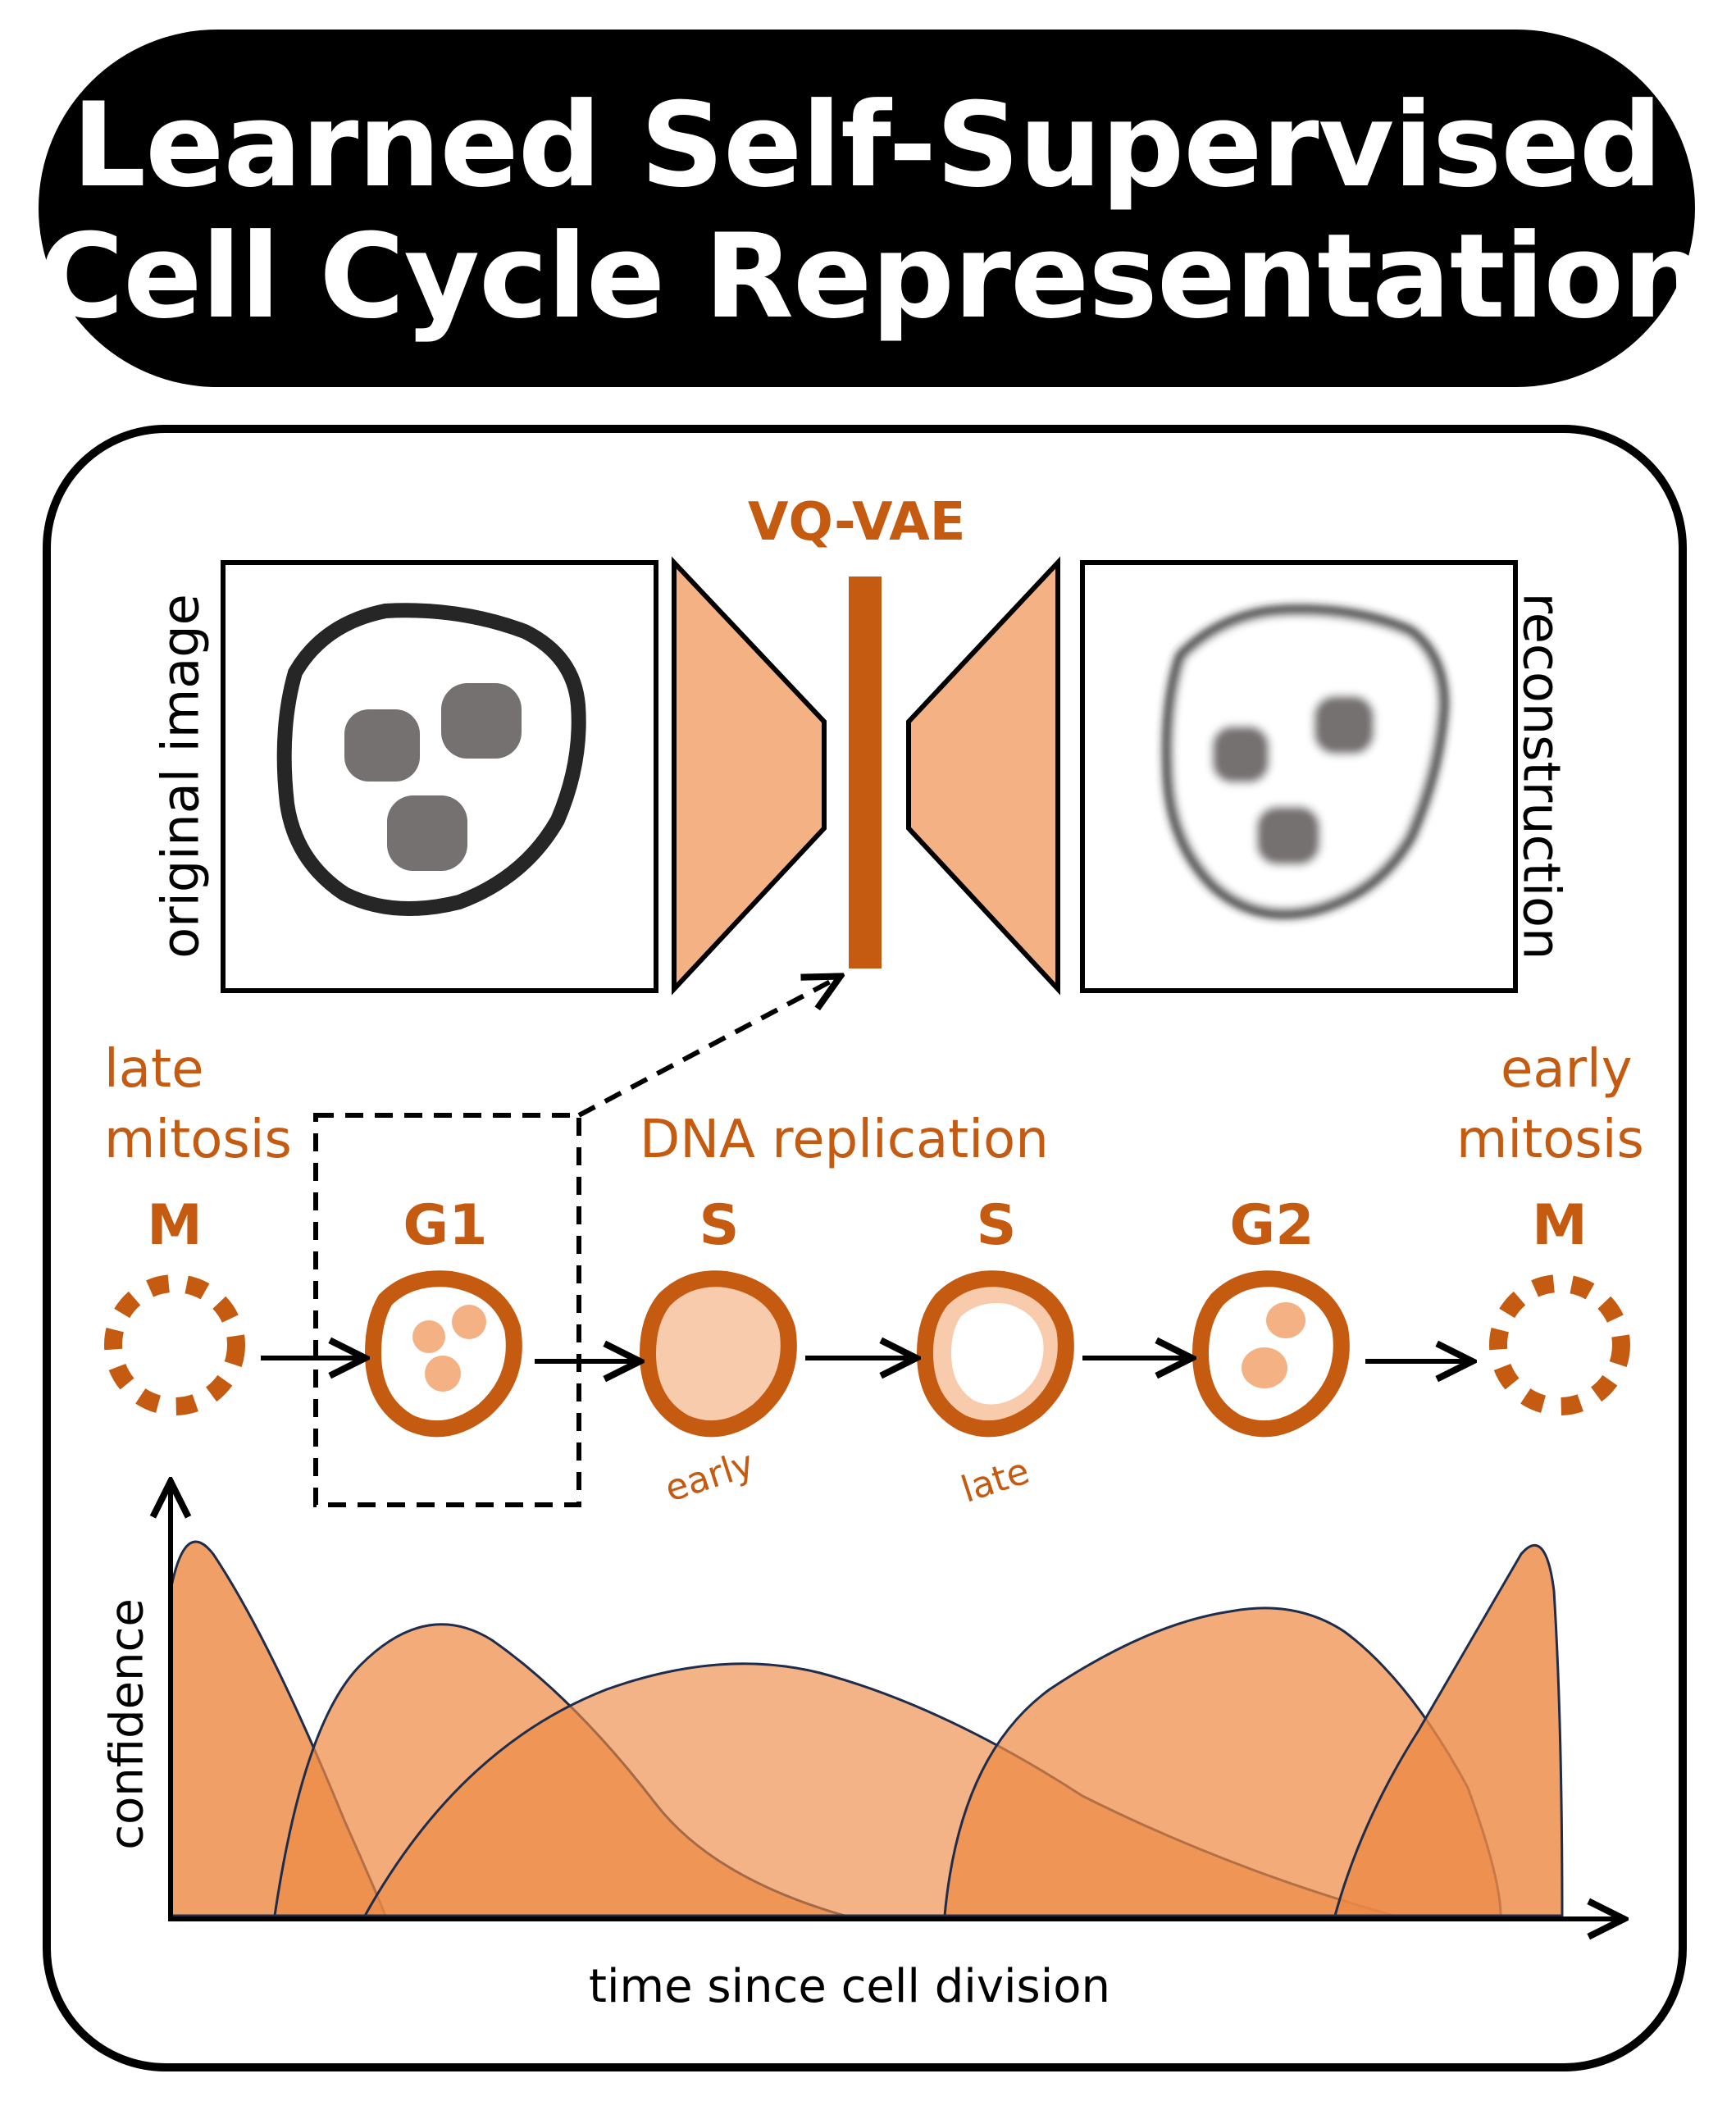 This screenshot has height=2101, width=1736. Describe the element at coordinates (1271, 1354) in the screenshot. I see `g2-cell` at that location.